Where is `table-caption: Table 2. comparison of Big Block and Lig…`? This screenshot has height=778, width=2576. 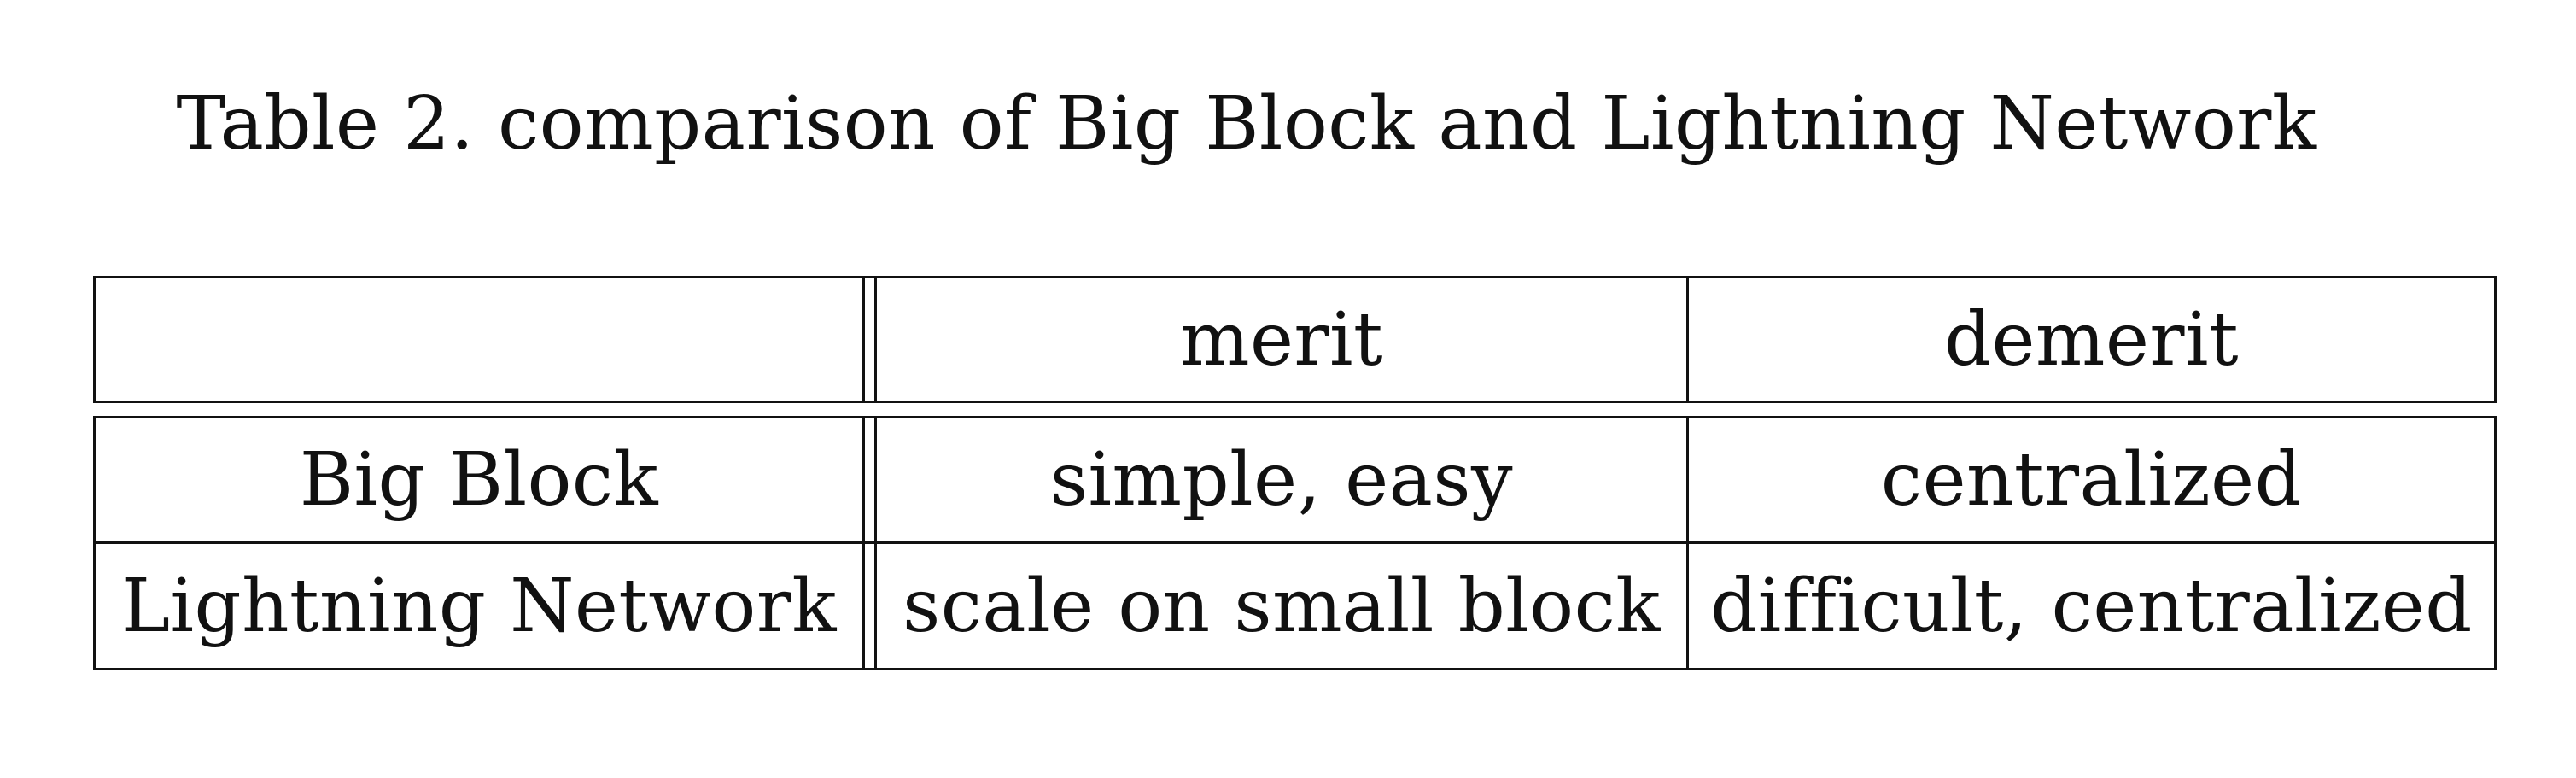
table-caption: Table 2. comparison of Big Block and Lig… is located at coordinates (1246, 124).